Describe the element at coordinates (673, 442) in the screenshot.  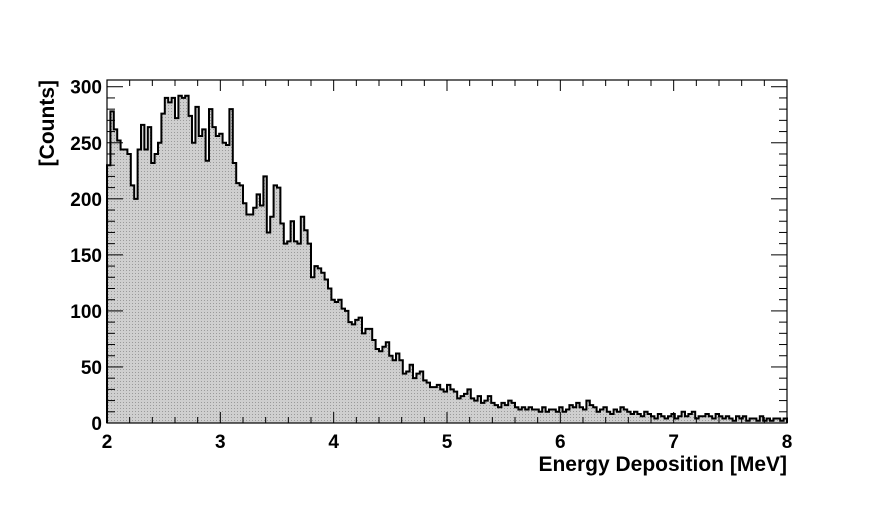
I see `x-tick-label: 7` at that location.